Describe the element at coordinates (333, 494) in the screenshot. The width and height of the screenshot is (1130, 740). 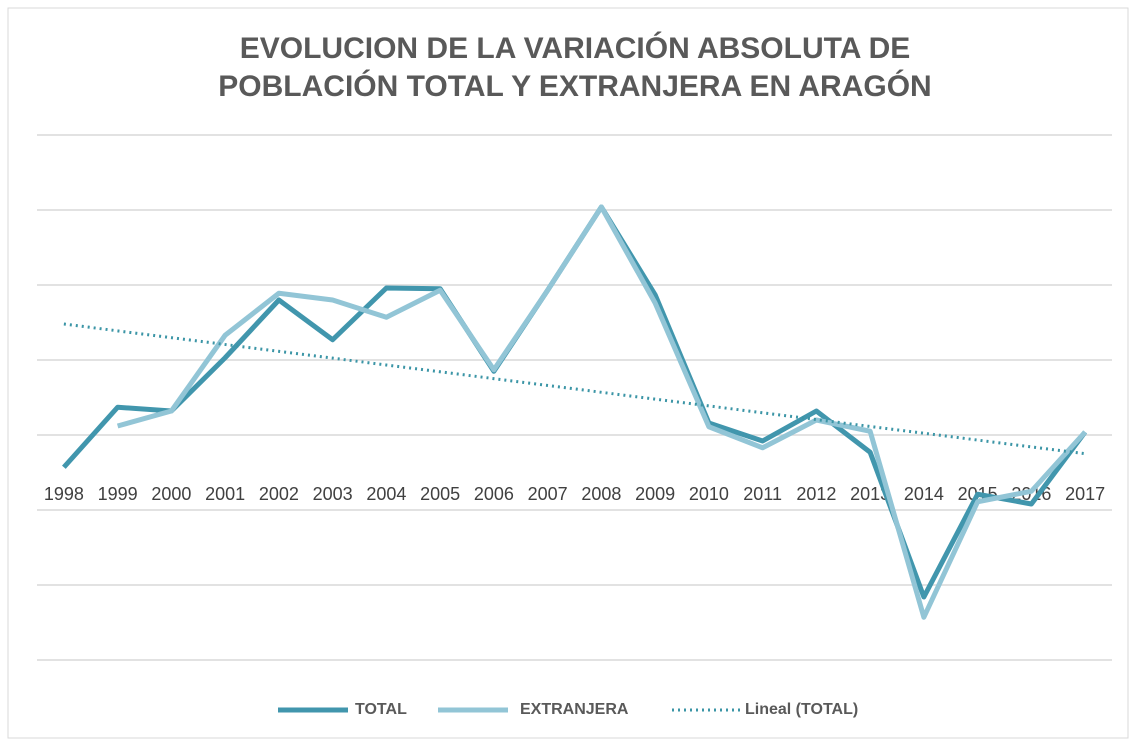
I see `x-tick-label: 2003` at that location.